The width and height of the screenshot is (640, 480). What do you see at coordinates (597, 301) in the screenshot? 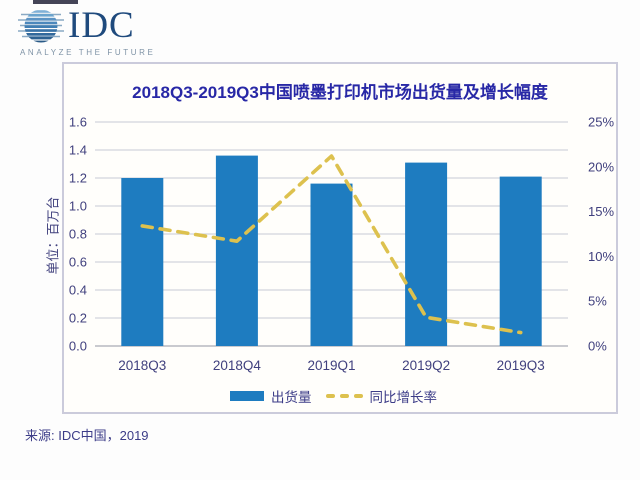
I see `y-right-tick: 5%` at bounding box center [597, 301].